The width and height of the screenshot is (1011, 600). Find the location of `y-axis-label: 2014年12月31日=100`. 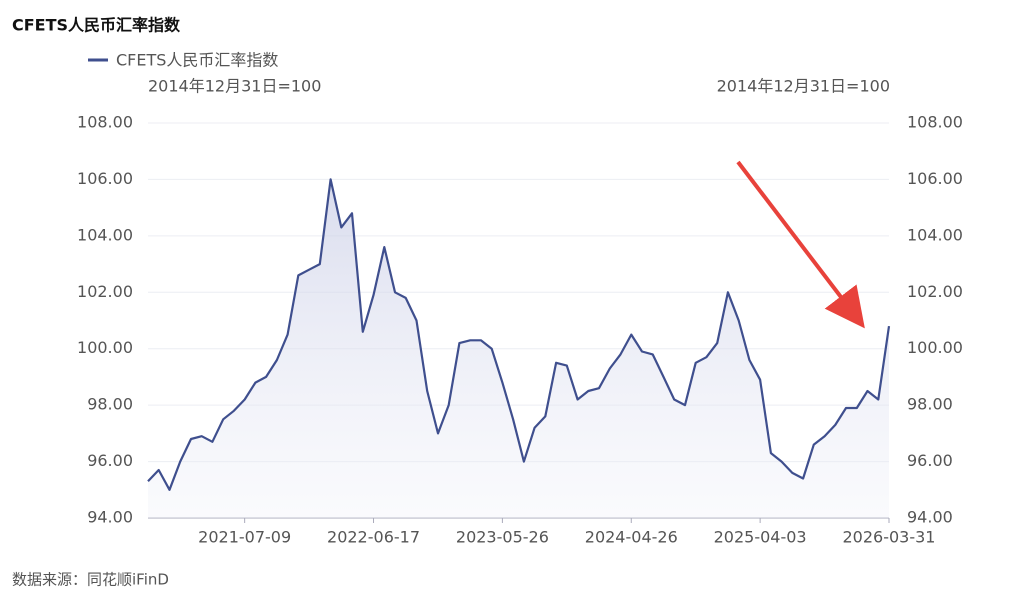

y-axis-label: 2014年12月31日=100 is located at coordinates (234, 86).